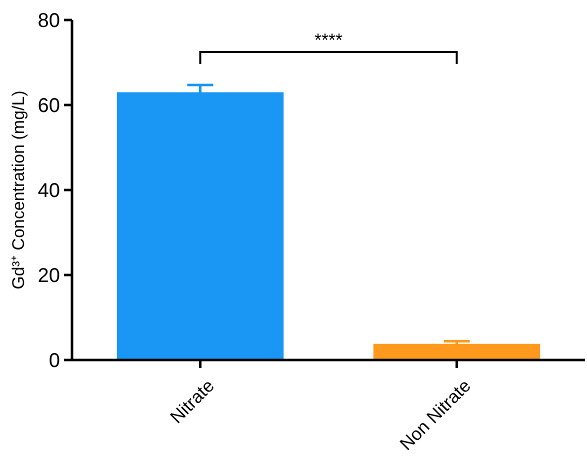  I want to click on y-tick-label: 80, so click(49, 21).